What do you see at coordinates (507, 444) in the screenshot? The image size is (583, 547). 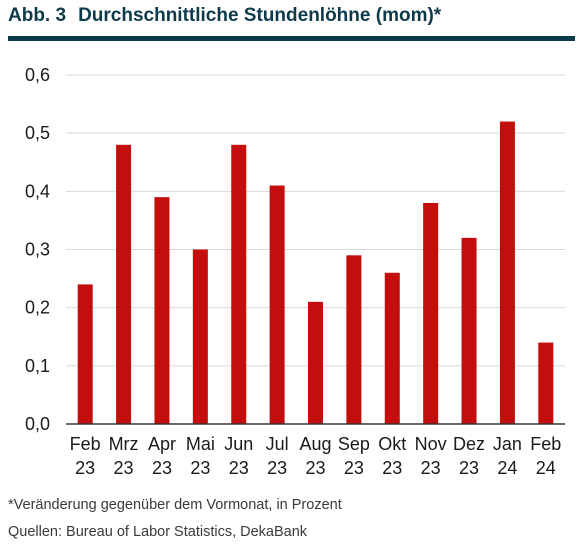 I see `x-tick-label-month: Jan` at bounding box center [507, 444].